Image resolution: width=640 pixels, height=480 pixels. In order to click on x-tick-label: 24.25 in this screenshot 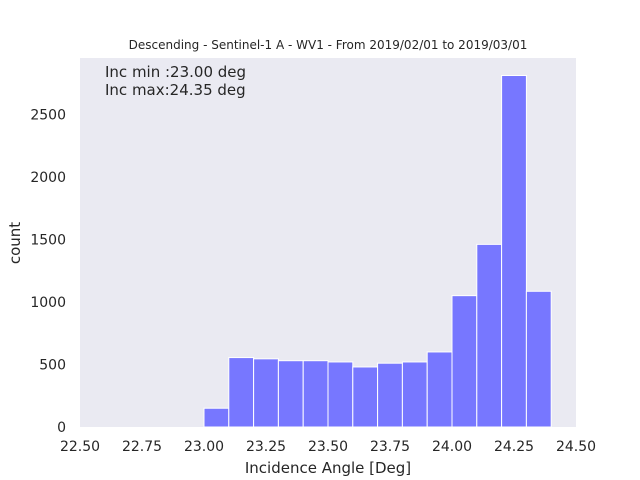, I will do `click(514, 447)`.